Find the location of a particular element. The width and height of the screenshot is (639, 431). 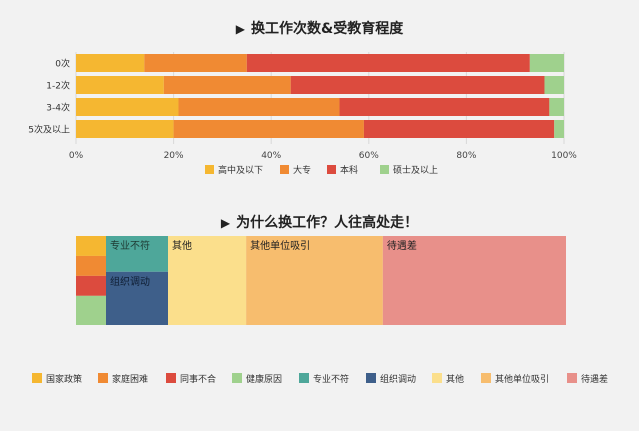

legend-label: 组织调动 is located at coordinates (398, 379).